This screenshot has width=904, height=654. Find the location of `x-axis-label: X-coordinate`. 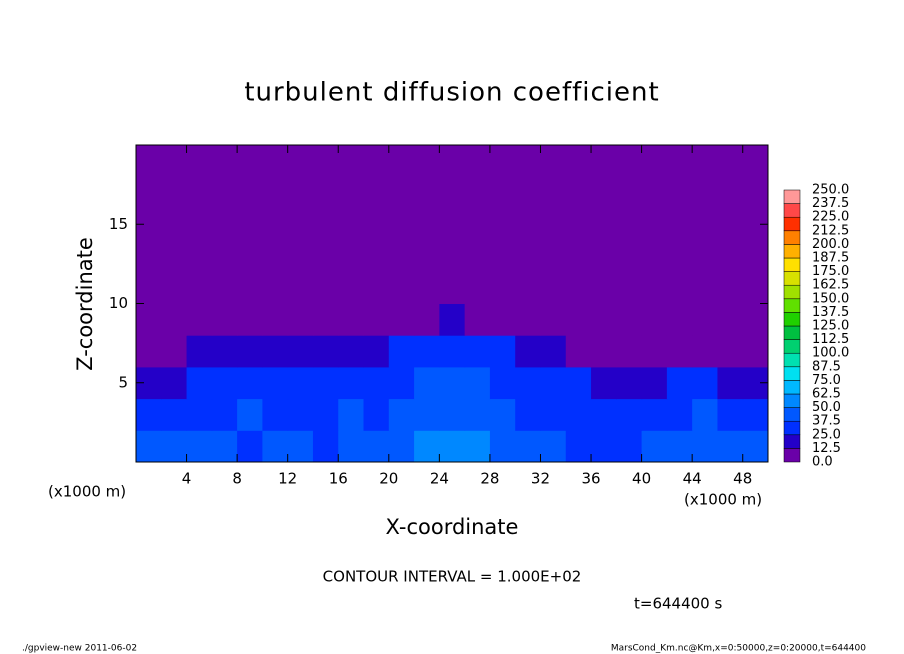

x-axis-label: X-coordinate is located at coordinates (452, 527).